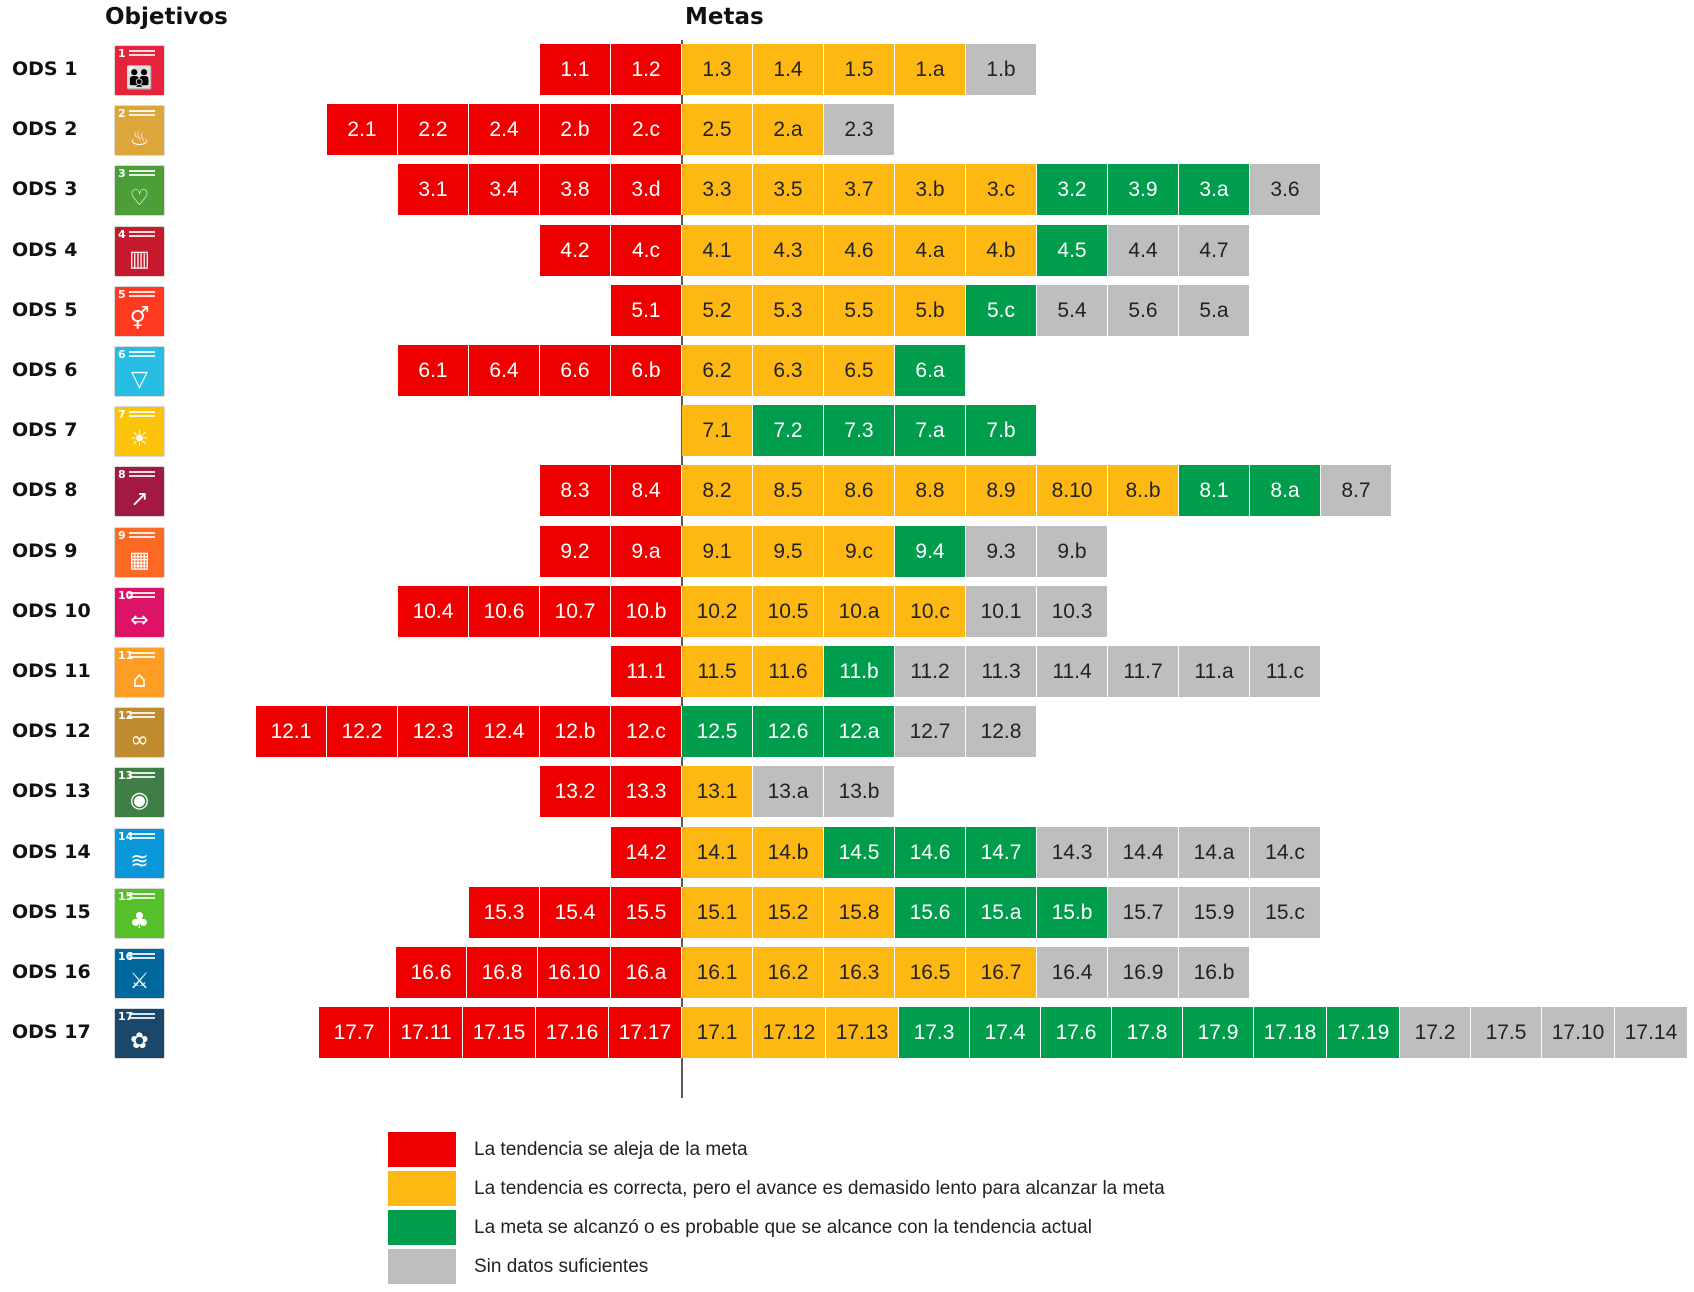  Describe the element at coordinates (930, 69) in the screenshot. I see `target-cell-yellow: 1.a` at that location.